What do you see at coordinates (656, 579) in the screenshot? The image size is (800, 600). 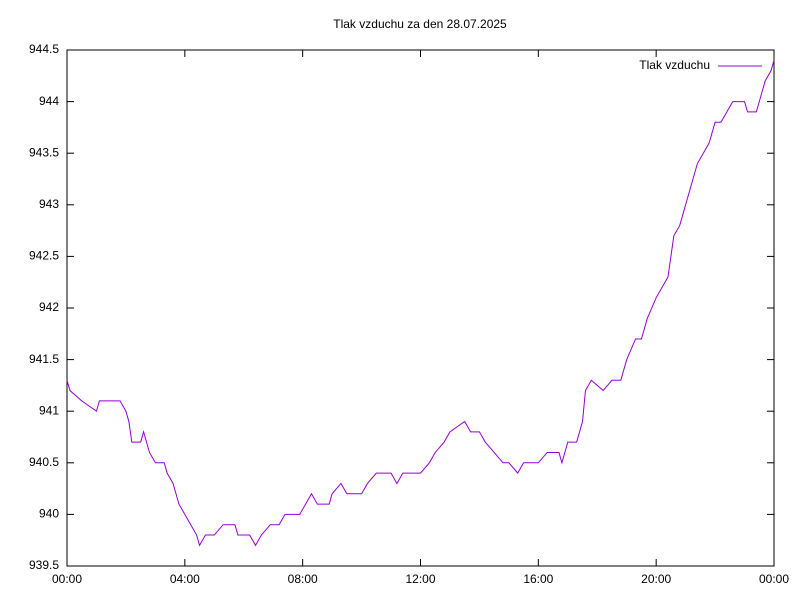 I see `x-tick-label: 20:00` at bounding box center [656, 579].